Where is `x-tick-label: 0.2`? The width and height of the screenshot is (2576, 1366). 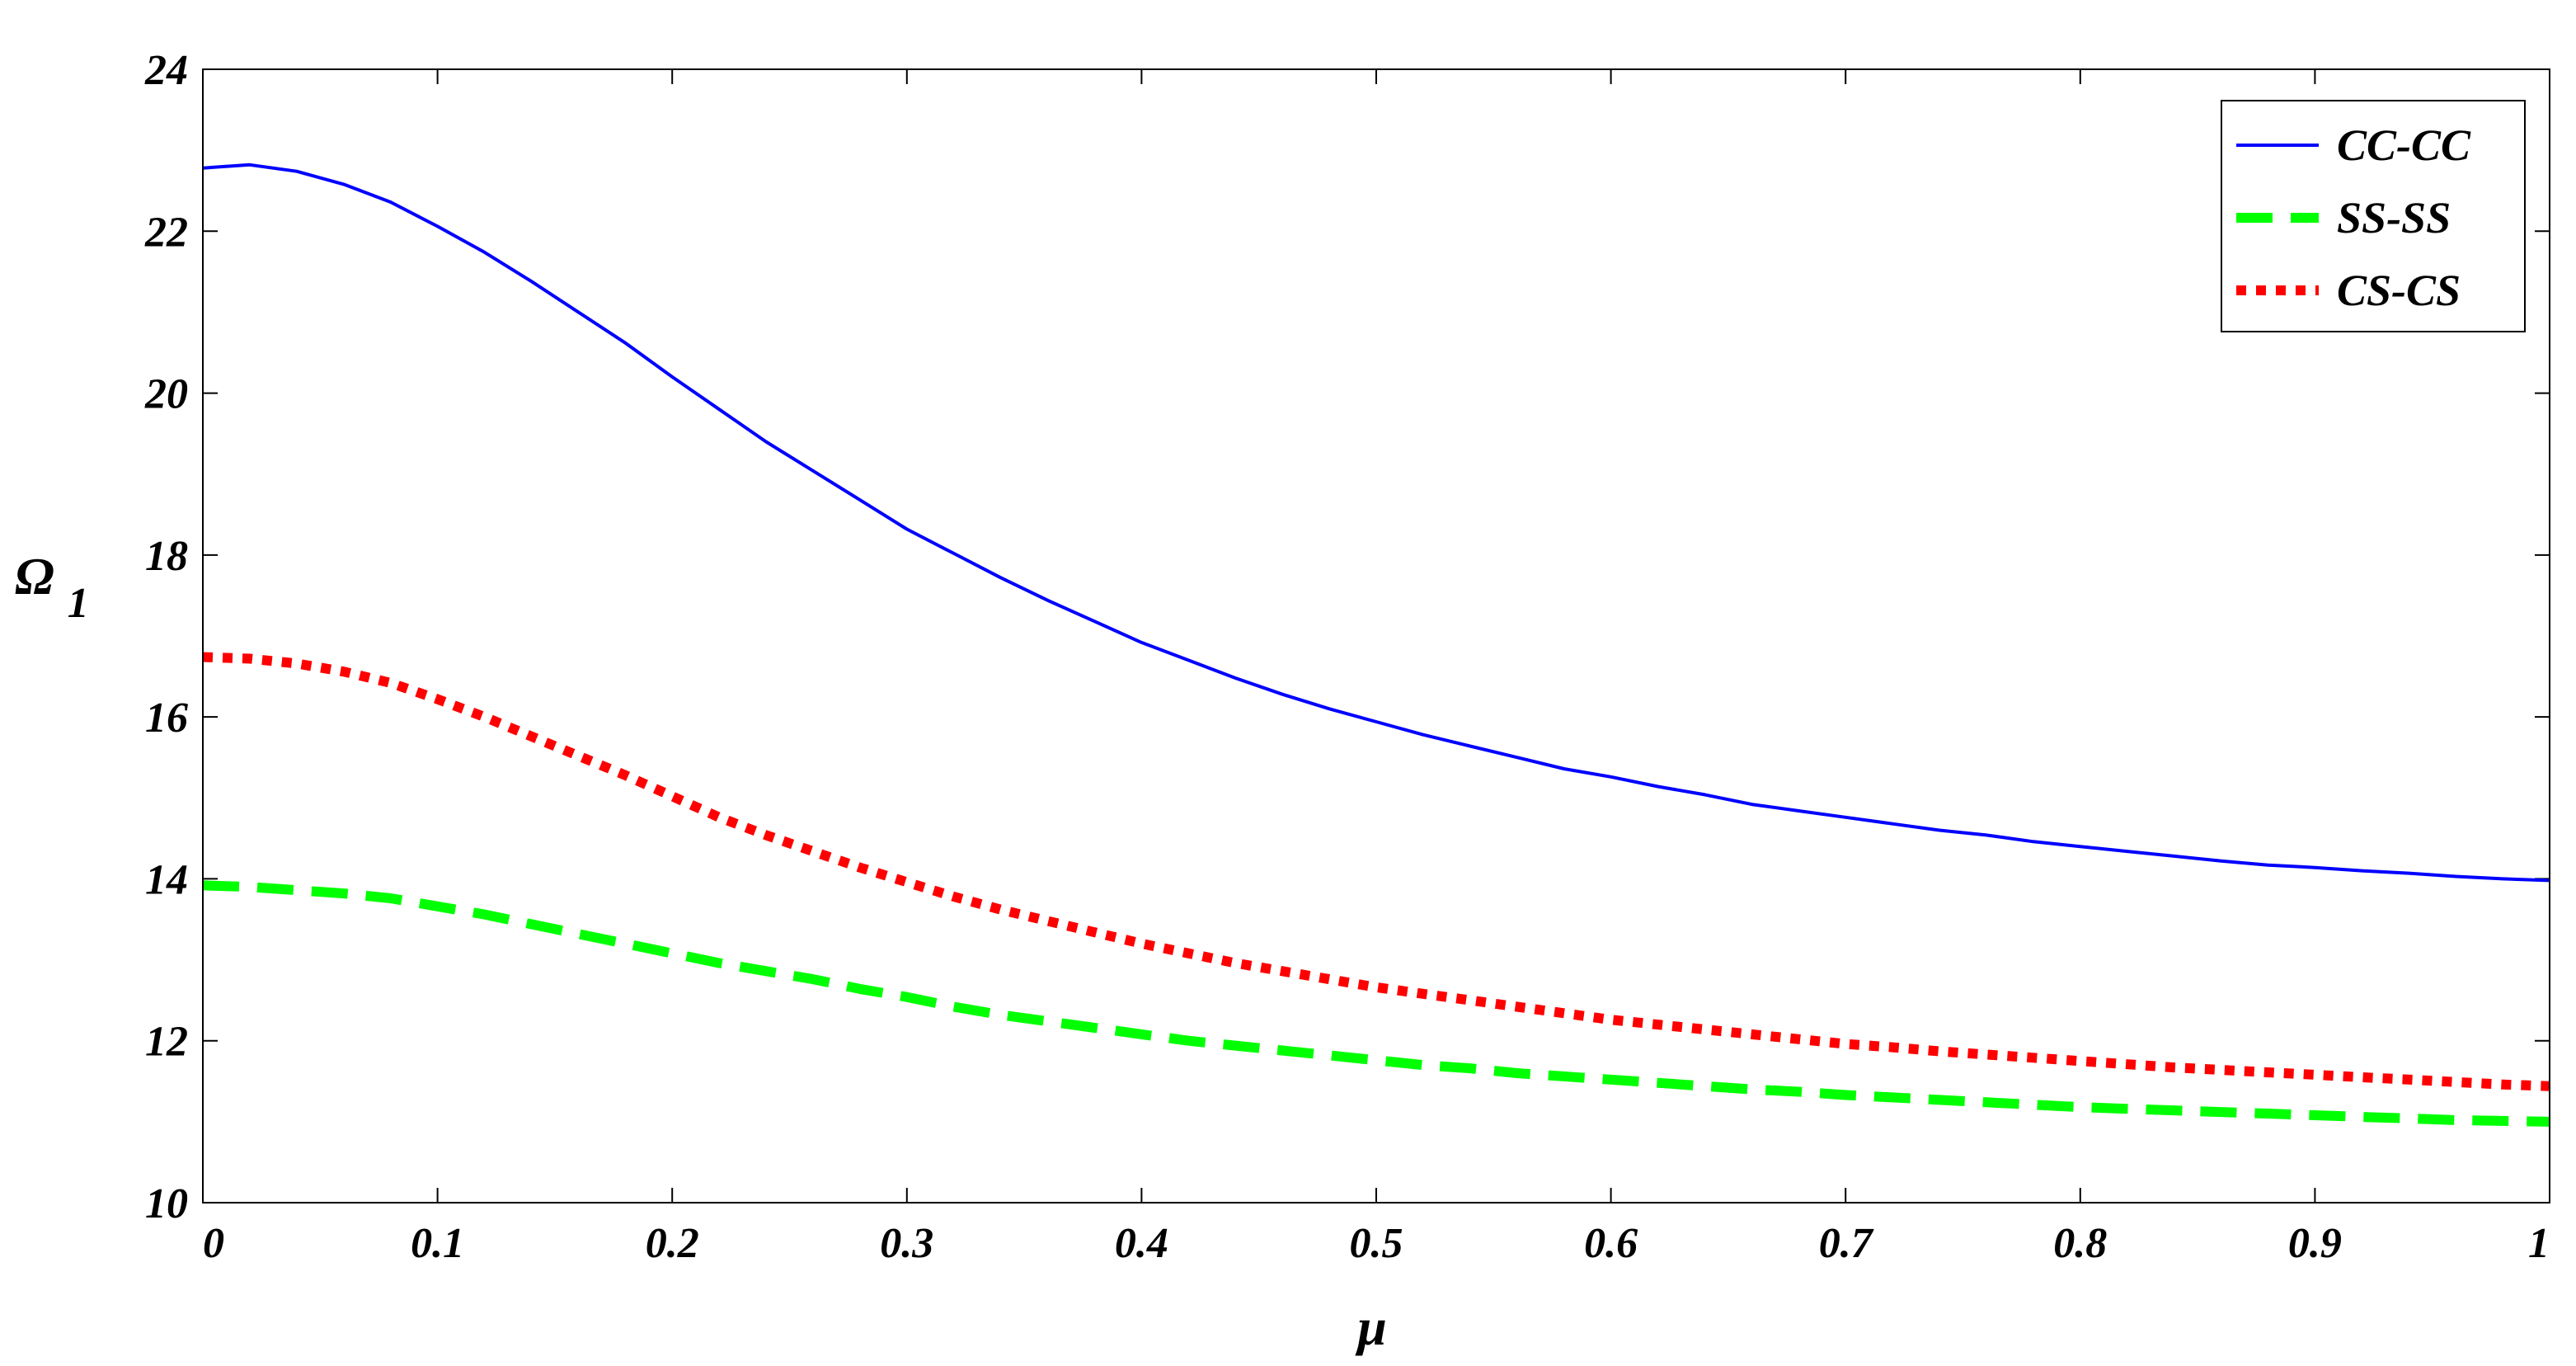 x-tick-label: 0.2 is located at coordinates (672, 1243).